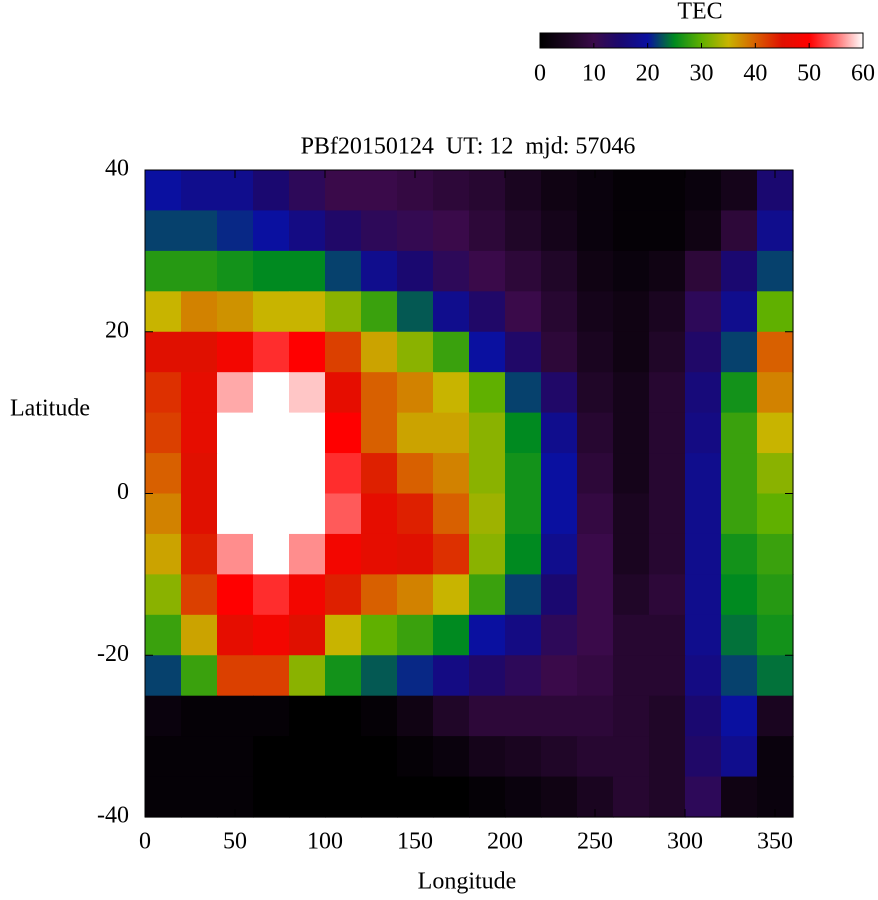 Image resolution: width=878 pixels, height=900 pixels. Describe the element at coordinates (235, 842) in the screenshot. I see `x-tick-label: 50` at that location.